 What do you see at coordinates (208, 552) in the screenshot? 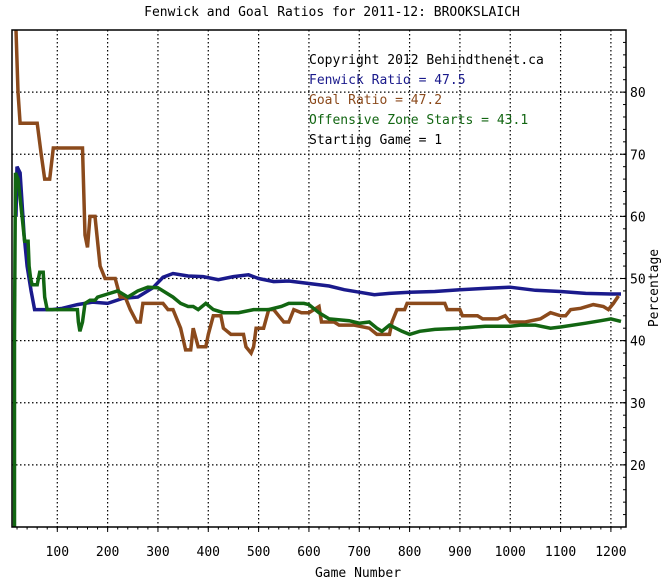
I see `x-tick-label: 400` at bounding box center [208, 552].